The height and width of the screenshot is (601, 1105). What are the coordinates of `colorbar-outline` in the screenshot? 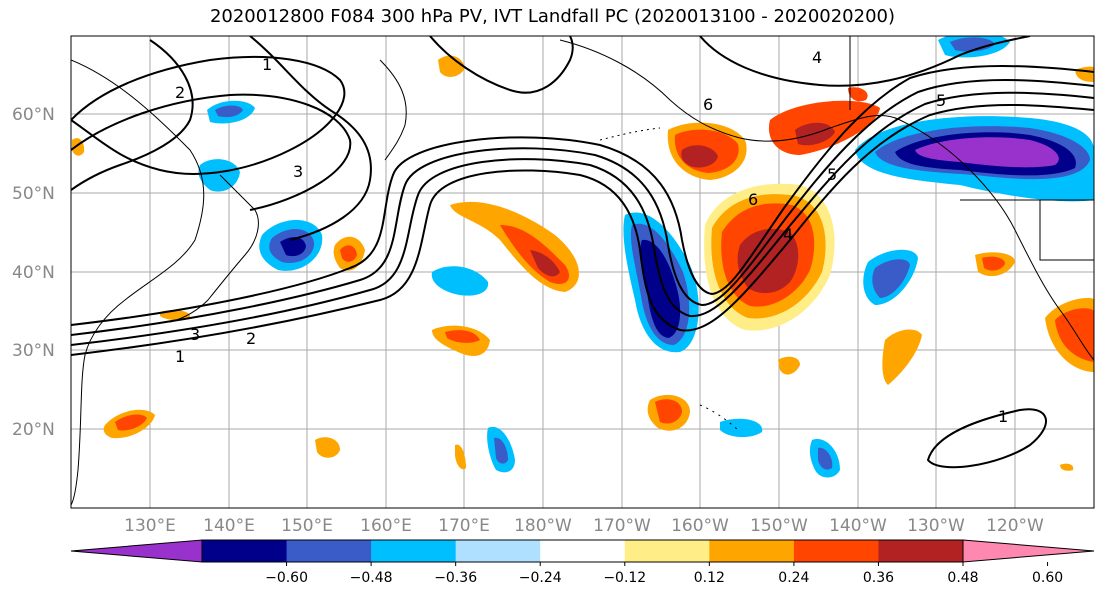 It's located at (582, 551).